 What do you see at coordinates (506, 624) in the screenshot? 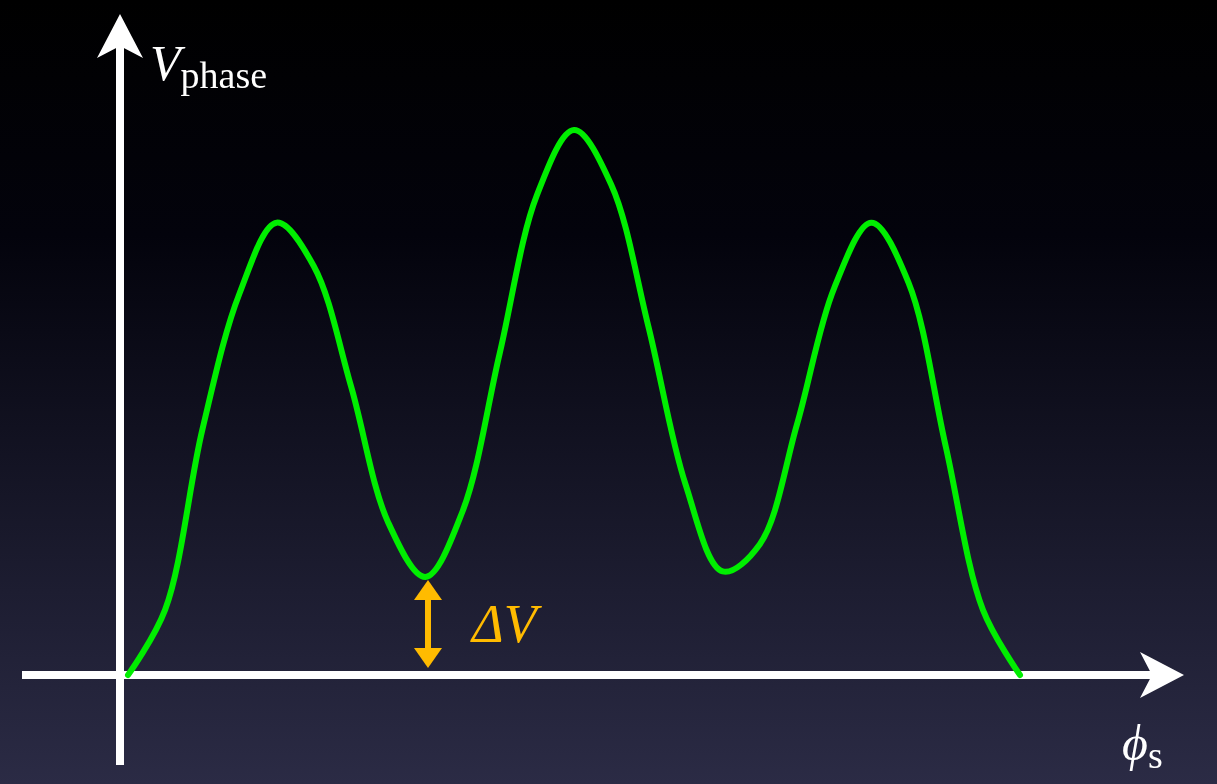
I see `annotation: ΔV` at bounding box center [506, 624].